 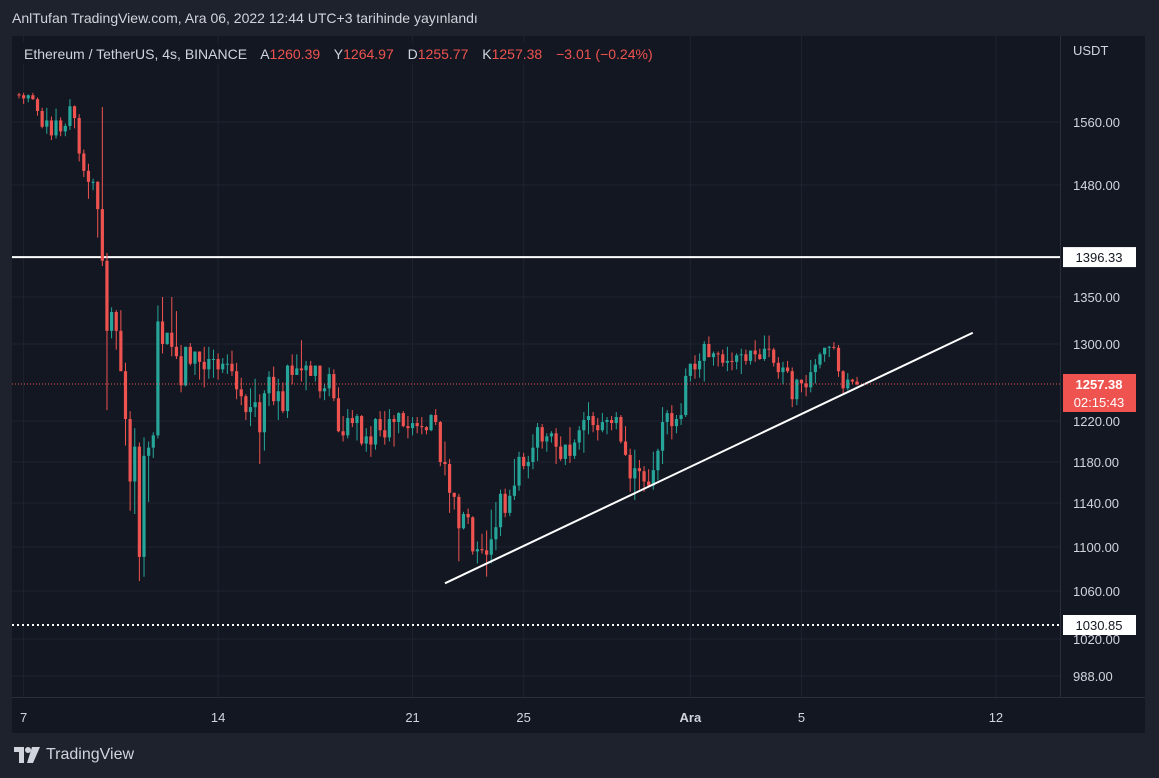 I want to click on price-tick-label: 1480.00, so click(x=1096, y=185).